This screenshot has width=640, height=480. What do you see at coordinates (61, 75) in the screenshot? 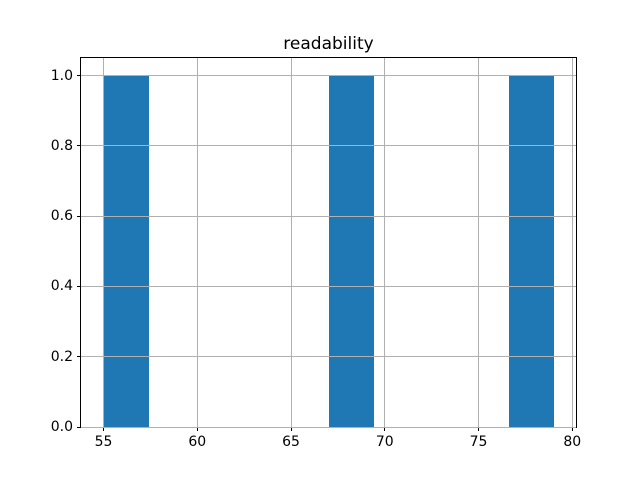
I see `y-axis-tick-label: 1.0` at bounding box center [61, 75].